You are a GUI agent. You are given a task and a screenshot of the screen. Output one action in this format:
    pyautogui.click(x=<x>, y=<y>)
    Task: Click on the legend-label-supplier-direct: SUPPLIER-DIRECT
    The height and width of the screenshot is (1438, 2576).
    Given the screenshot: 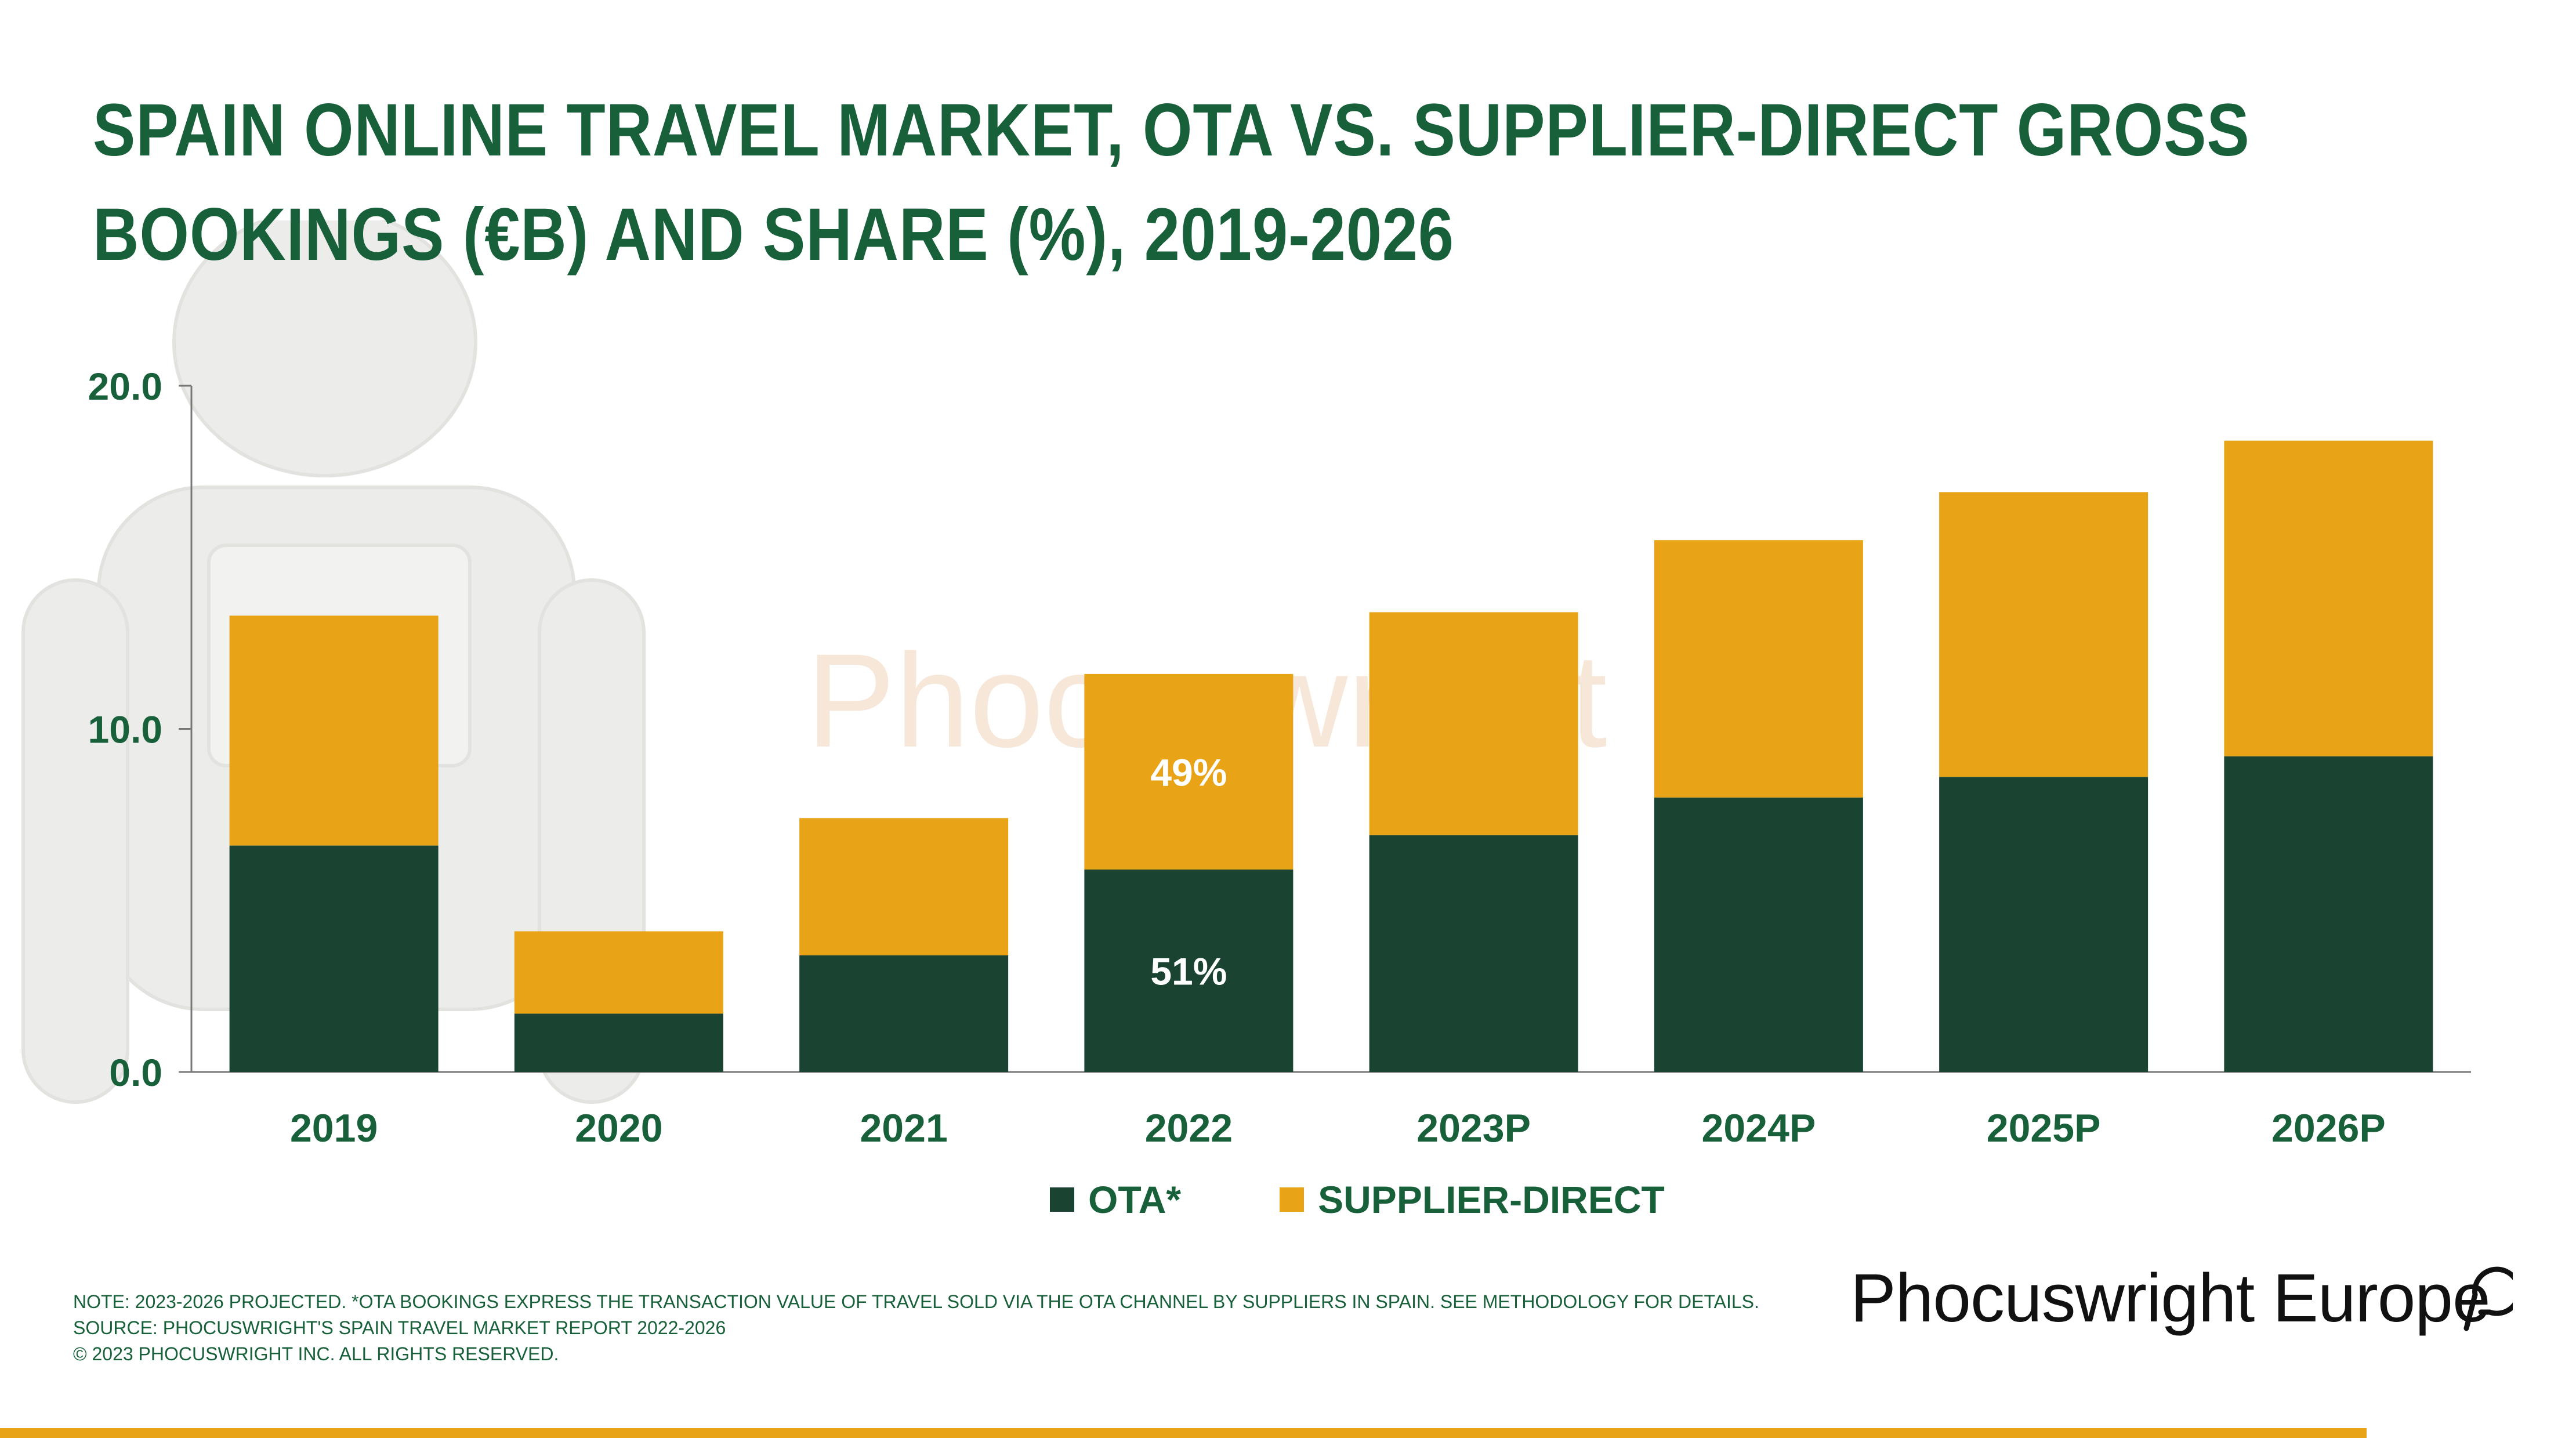 What is the action you would take?
    pyautogui.click(x=1491, y=1199)
    